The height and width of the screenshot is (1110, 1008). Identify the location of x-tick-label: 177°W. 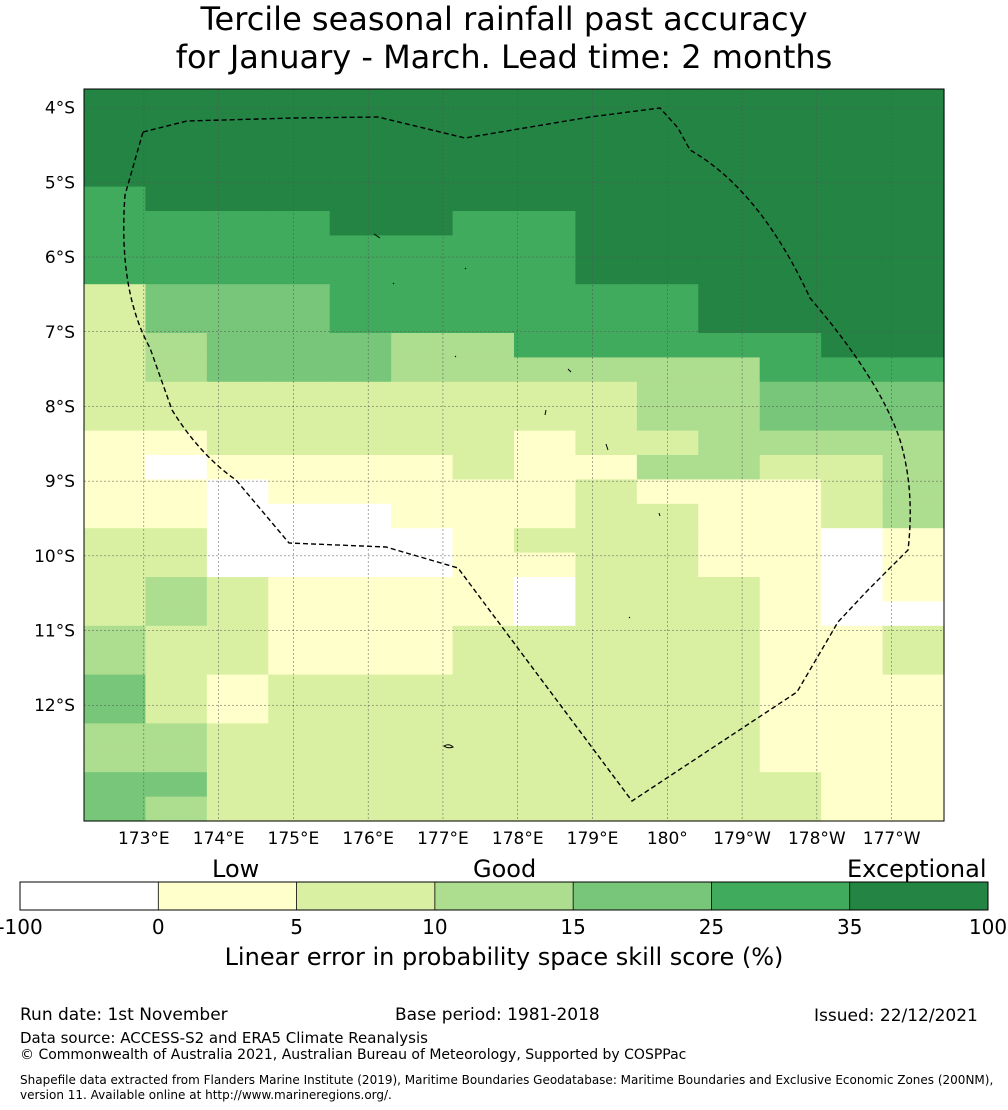
(892, 839).